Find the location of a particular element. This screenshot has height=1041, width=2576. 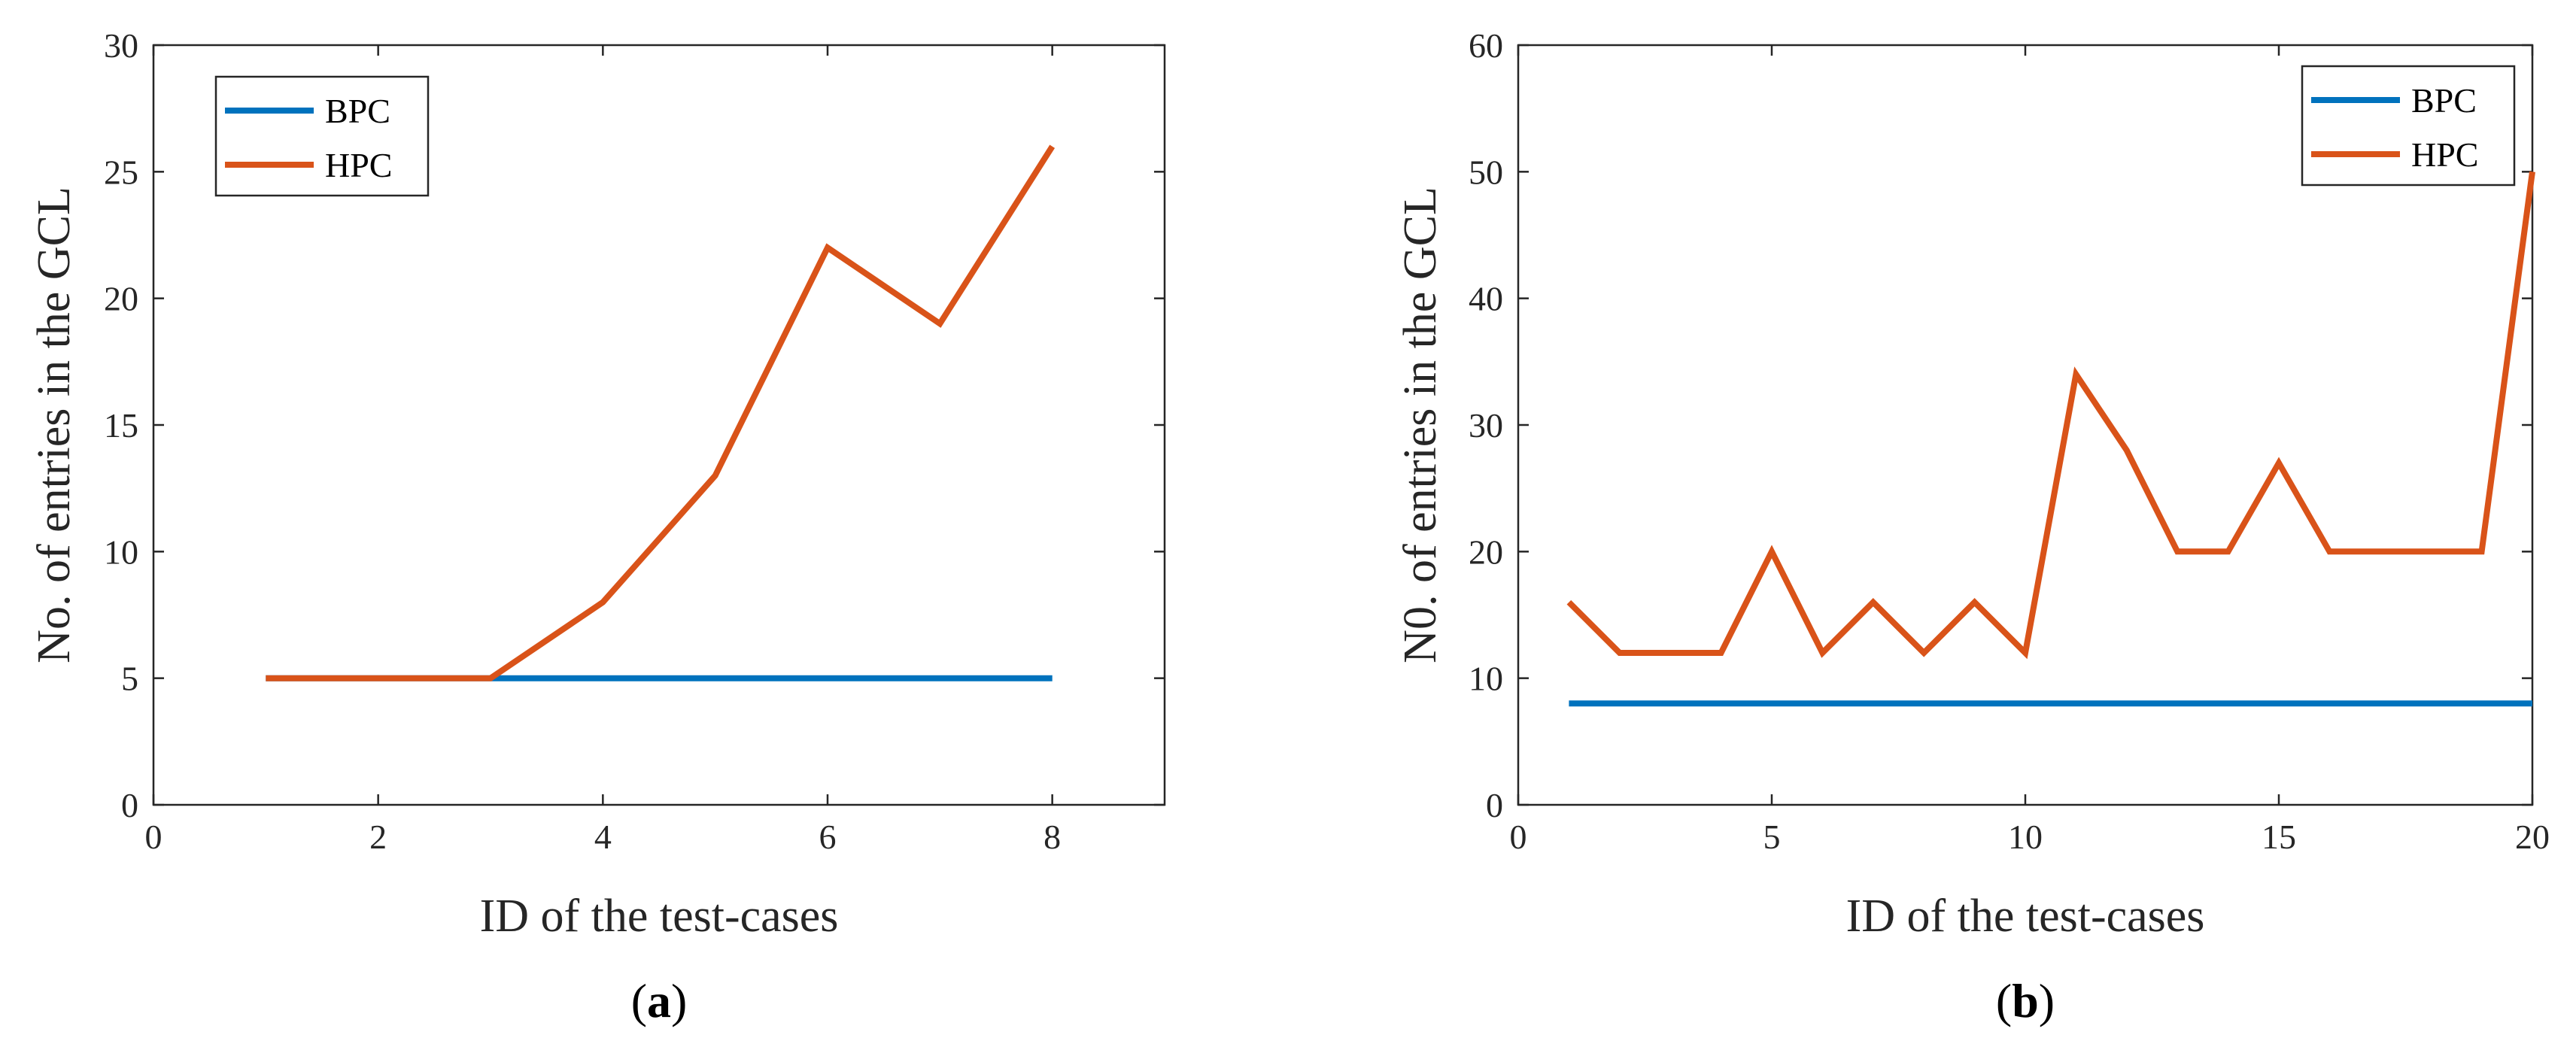

caption-letter: b is located at coordinates (2026, 1001).